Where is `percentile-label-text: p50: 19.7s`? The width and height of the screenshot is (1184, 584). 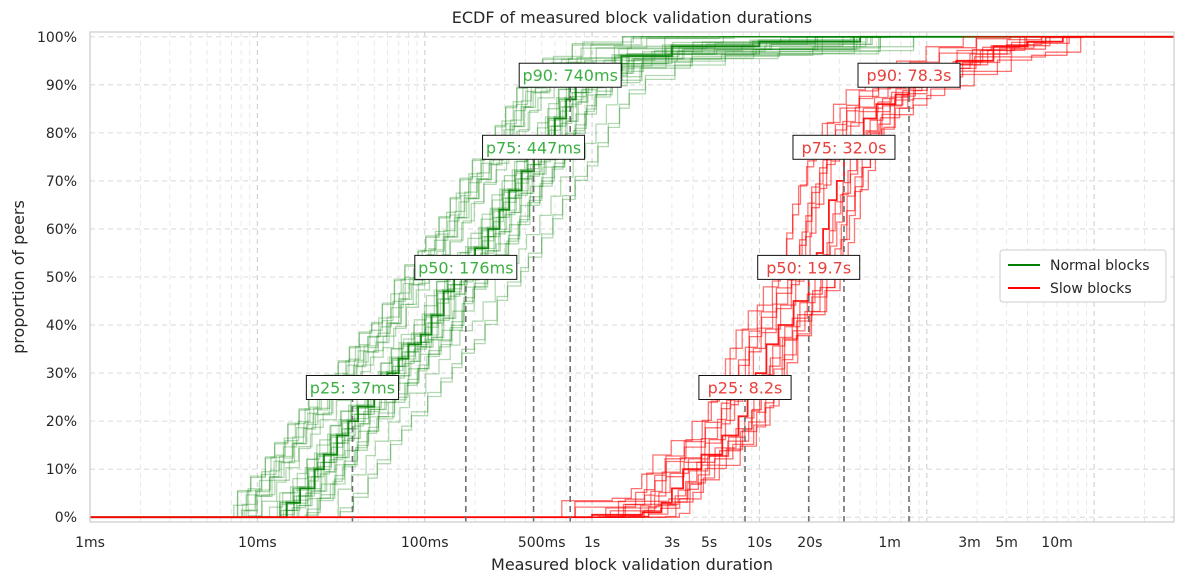 percentile-label-text: p50: 19.7s is located at coordinates (808, 267).